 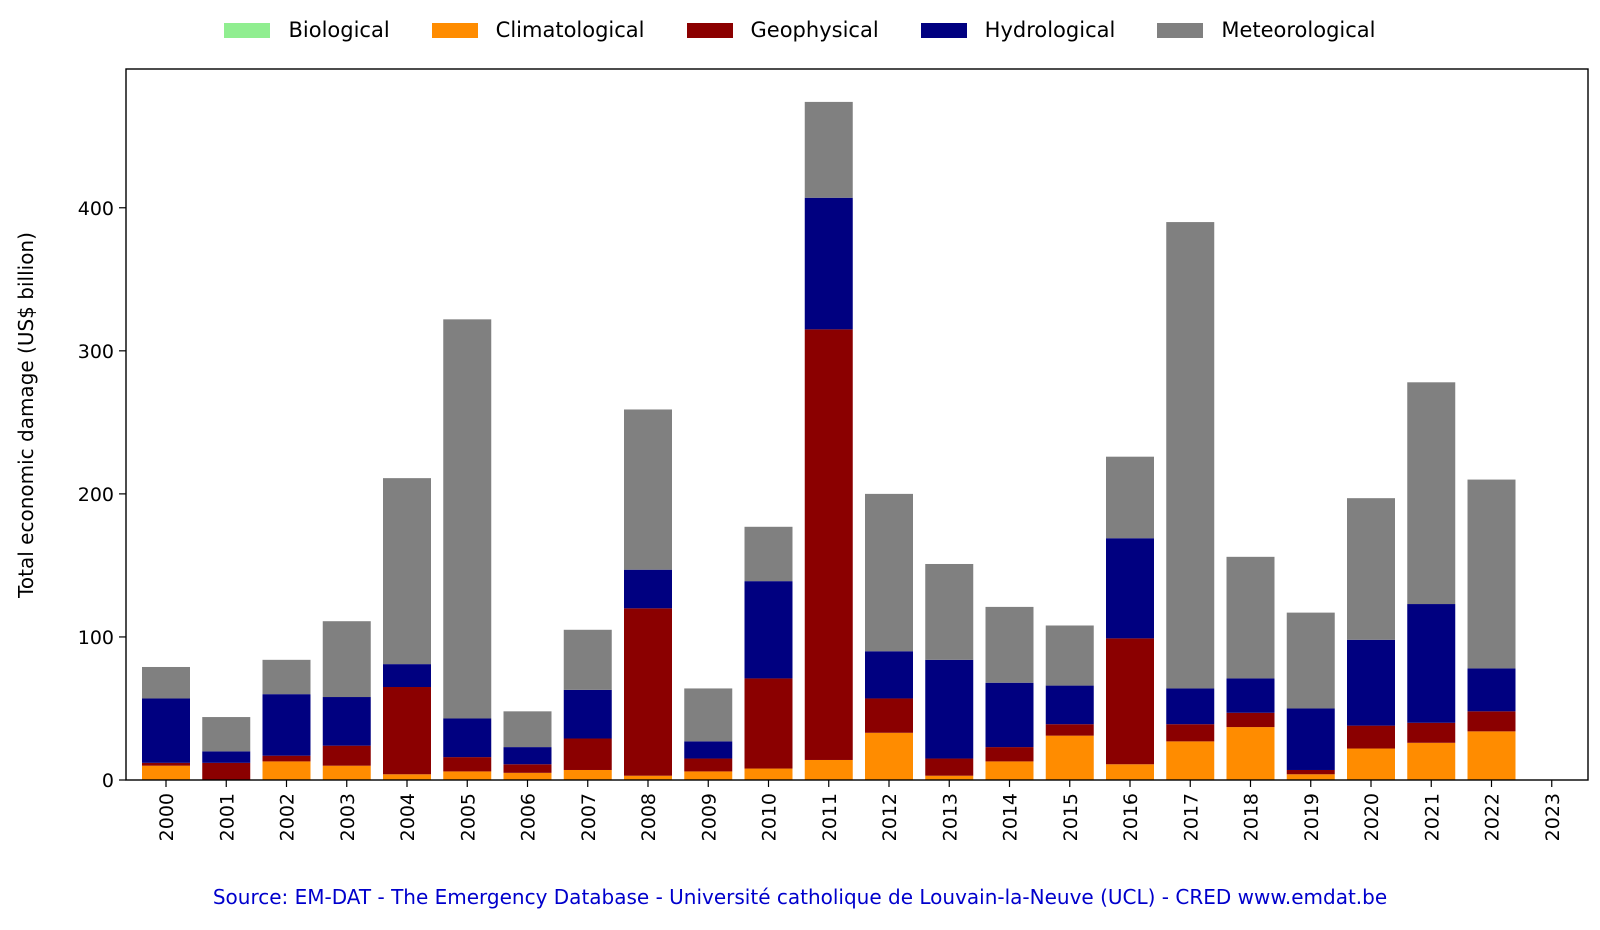 What do you see at coordinates (768, 630) in the screenshot?
I see `bar-hydrological-2010` at bounding box center [768, 630].